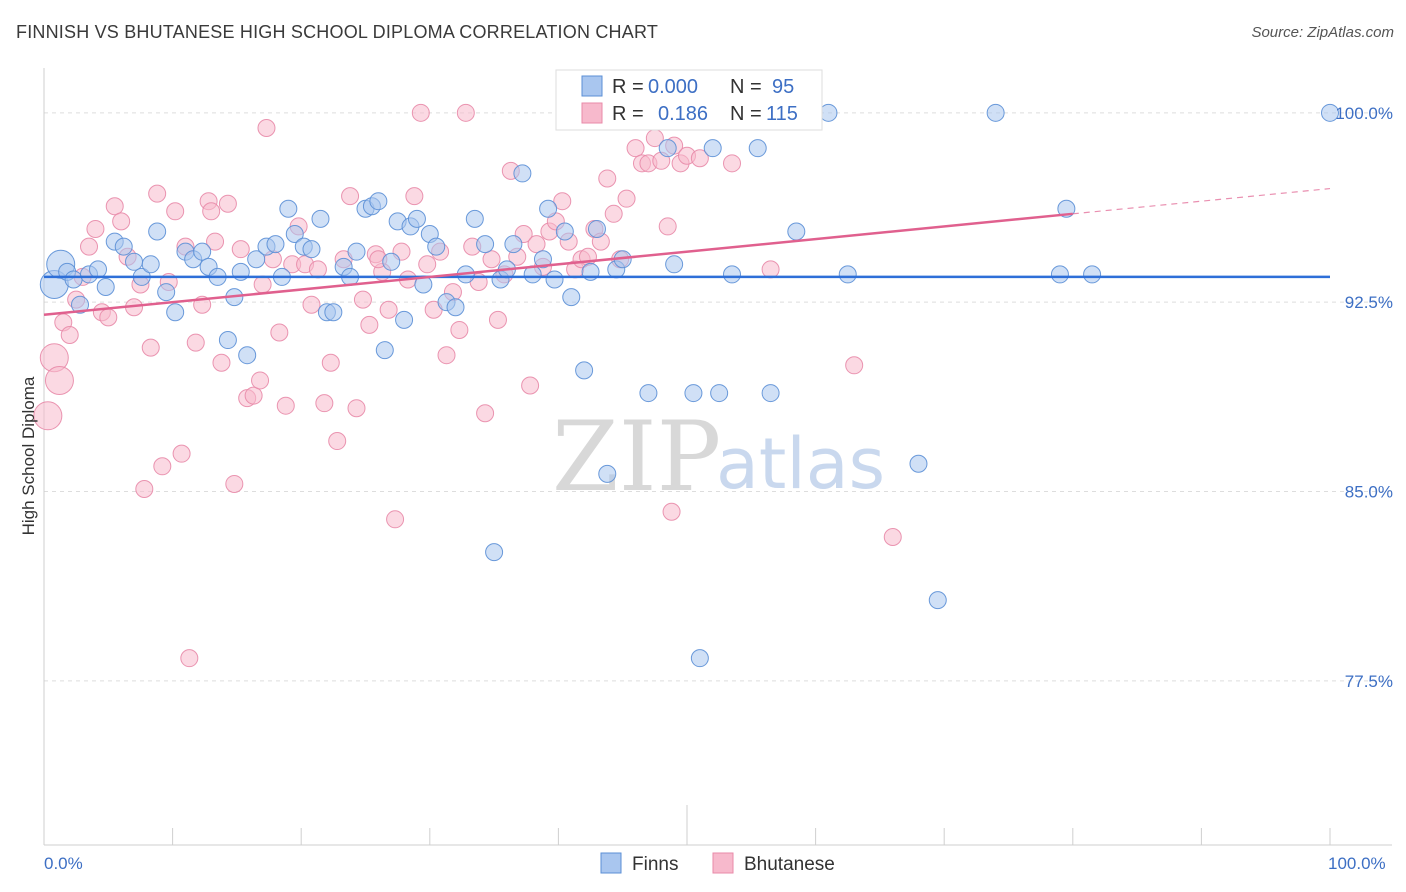  Describe the element at coordinates (783, 87) in the screenshot. I see `legend-n-value-finns: 95` at that location.